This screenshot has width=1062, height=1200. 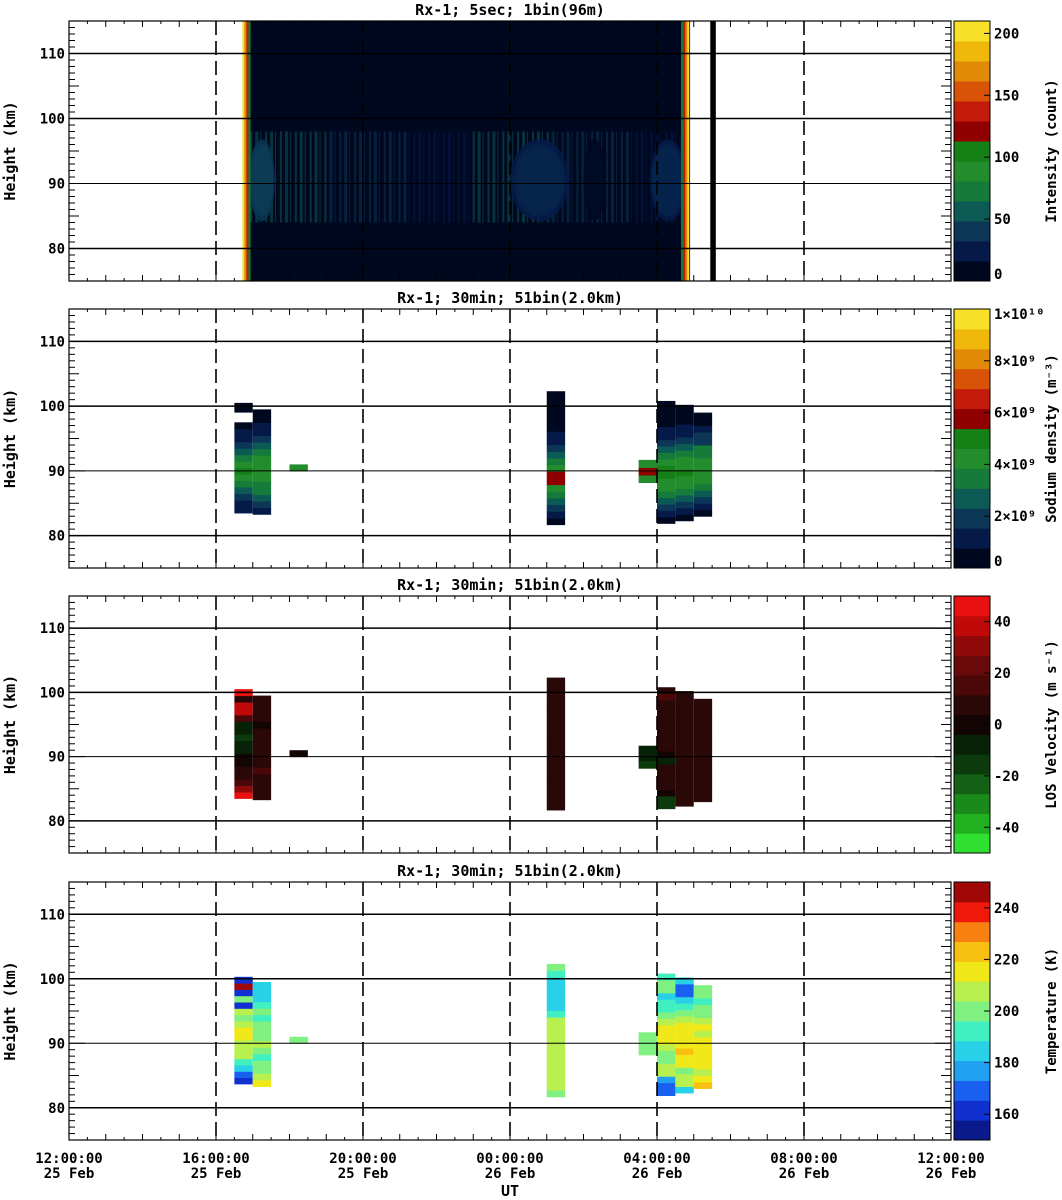 What do you see at coordinates (972, 438) in the screenshot?
I see `colorbar-frame` at bounding box center [972, 438].